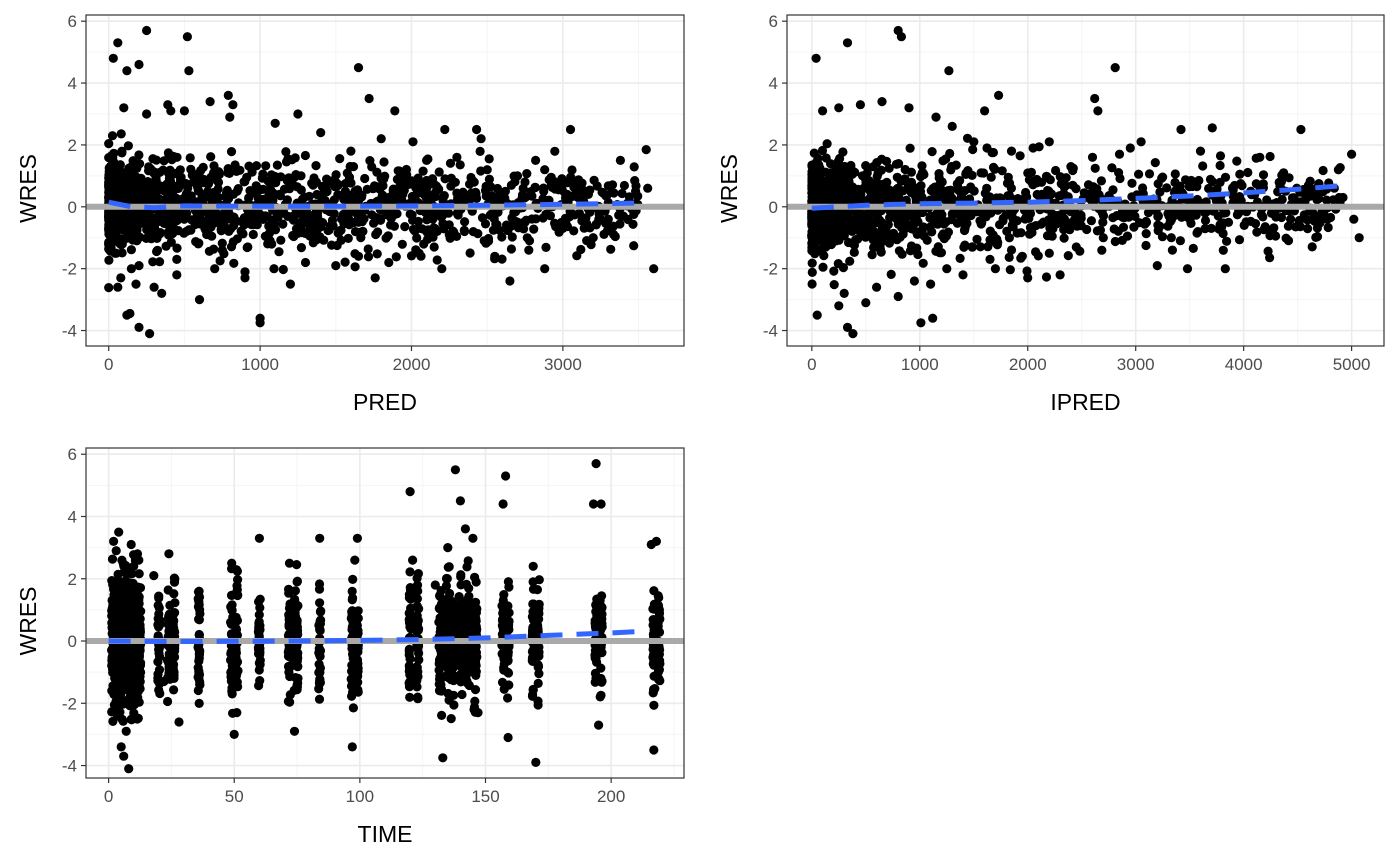  Describe the element at coordinates (72, 207) in the screenshot. I see `y-tick-label: 0` at that location.